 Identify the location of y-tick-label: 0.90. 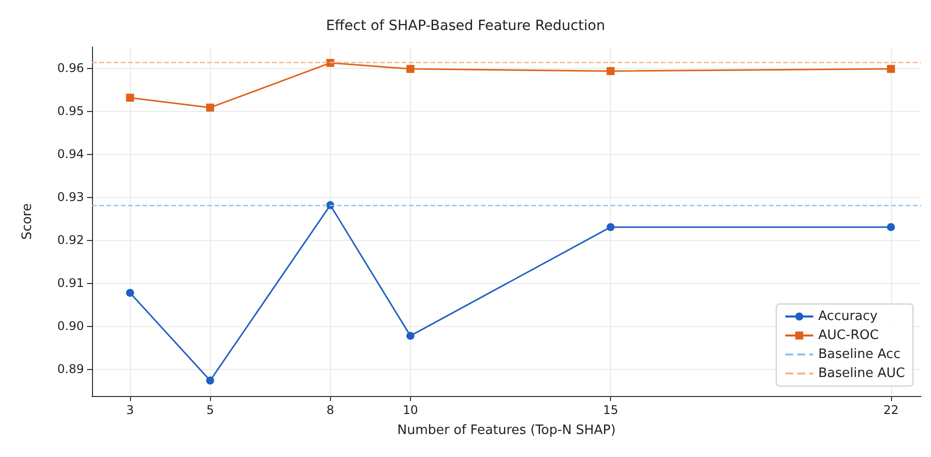
(70, 325).